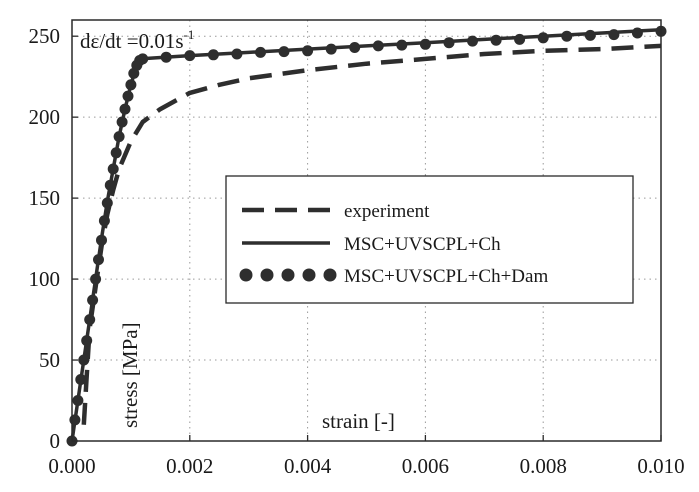 Image resolution: width=699 pixels, height=492 pixels. What do you see at coordinates (543, 466) in the screenshot?
I see `x-tick-label: 0.008` at bounding box center [543, 466].